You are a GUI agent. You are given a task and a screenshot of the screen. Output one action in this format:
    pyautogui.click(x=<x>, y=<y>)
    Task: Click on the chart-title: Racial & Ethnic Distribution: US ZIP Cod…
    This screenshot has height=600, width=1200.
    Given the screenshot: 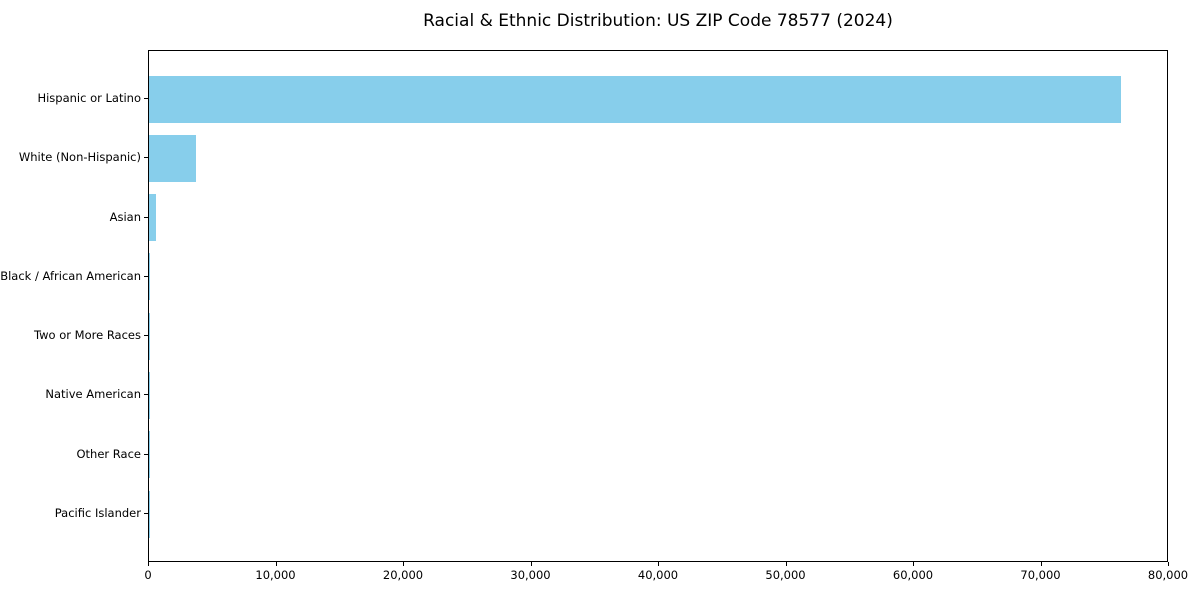 What is the action you would take?
    pyautogui.click(x=658, y=21)
    